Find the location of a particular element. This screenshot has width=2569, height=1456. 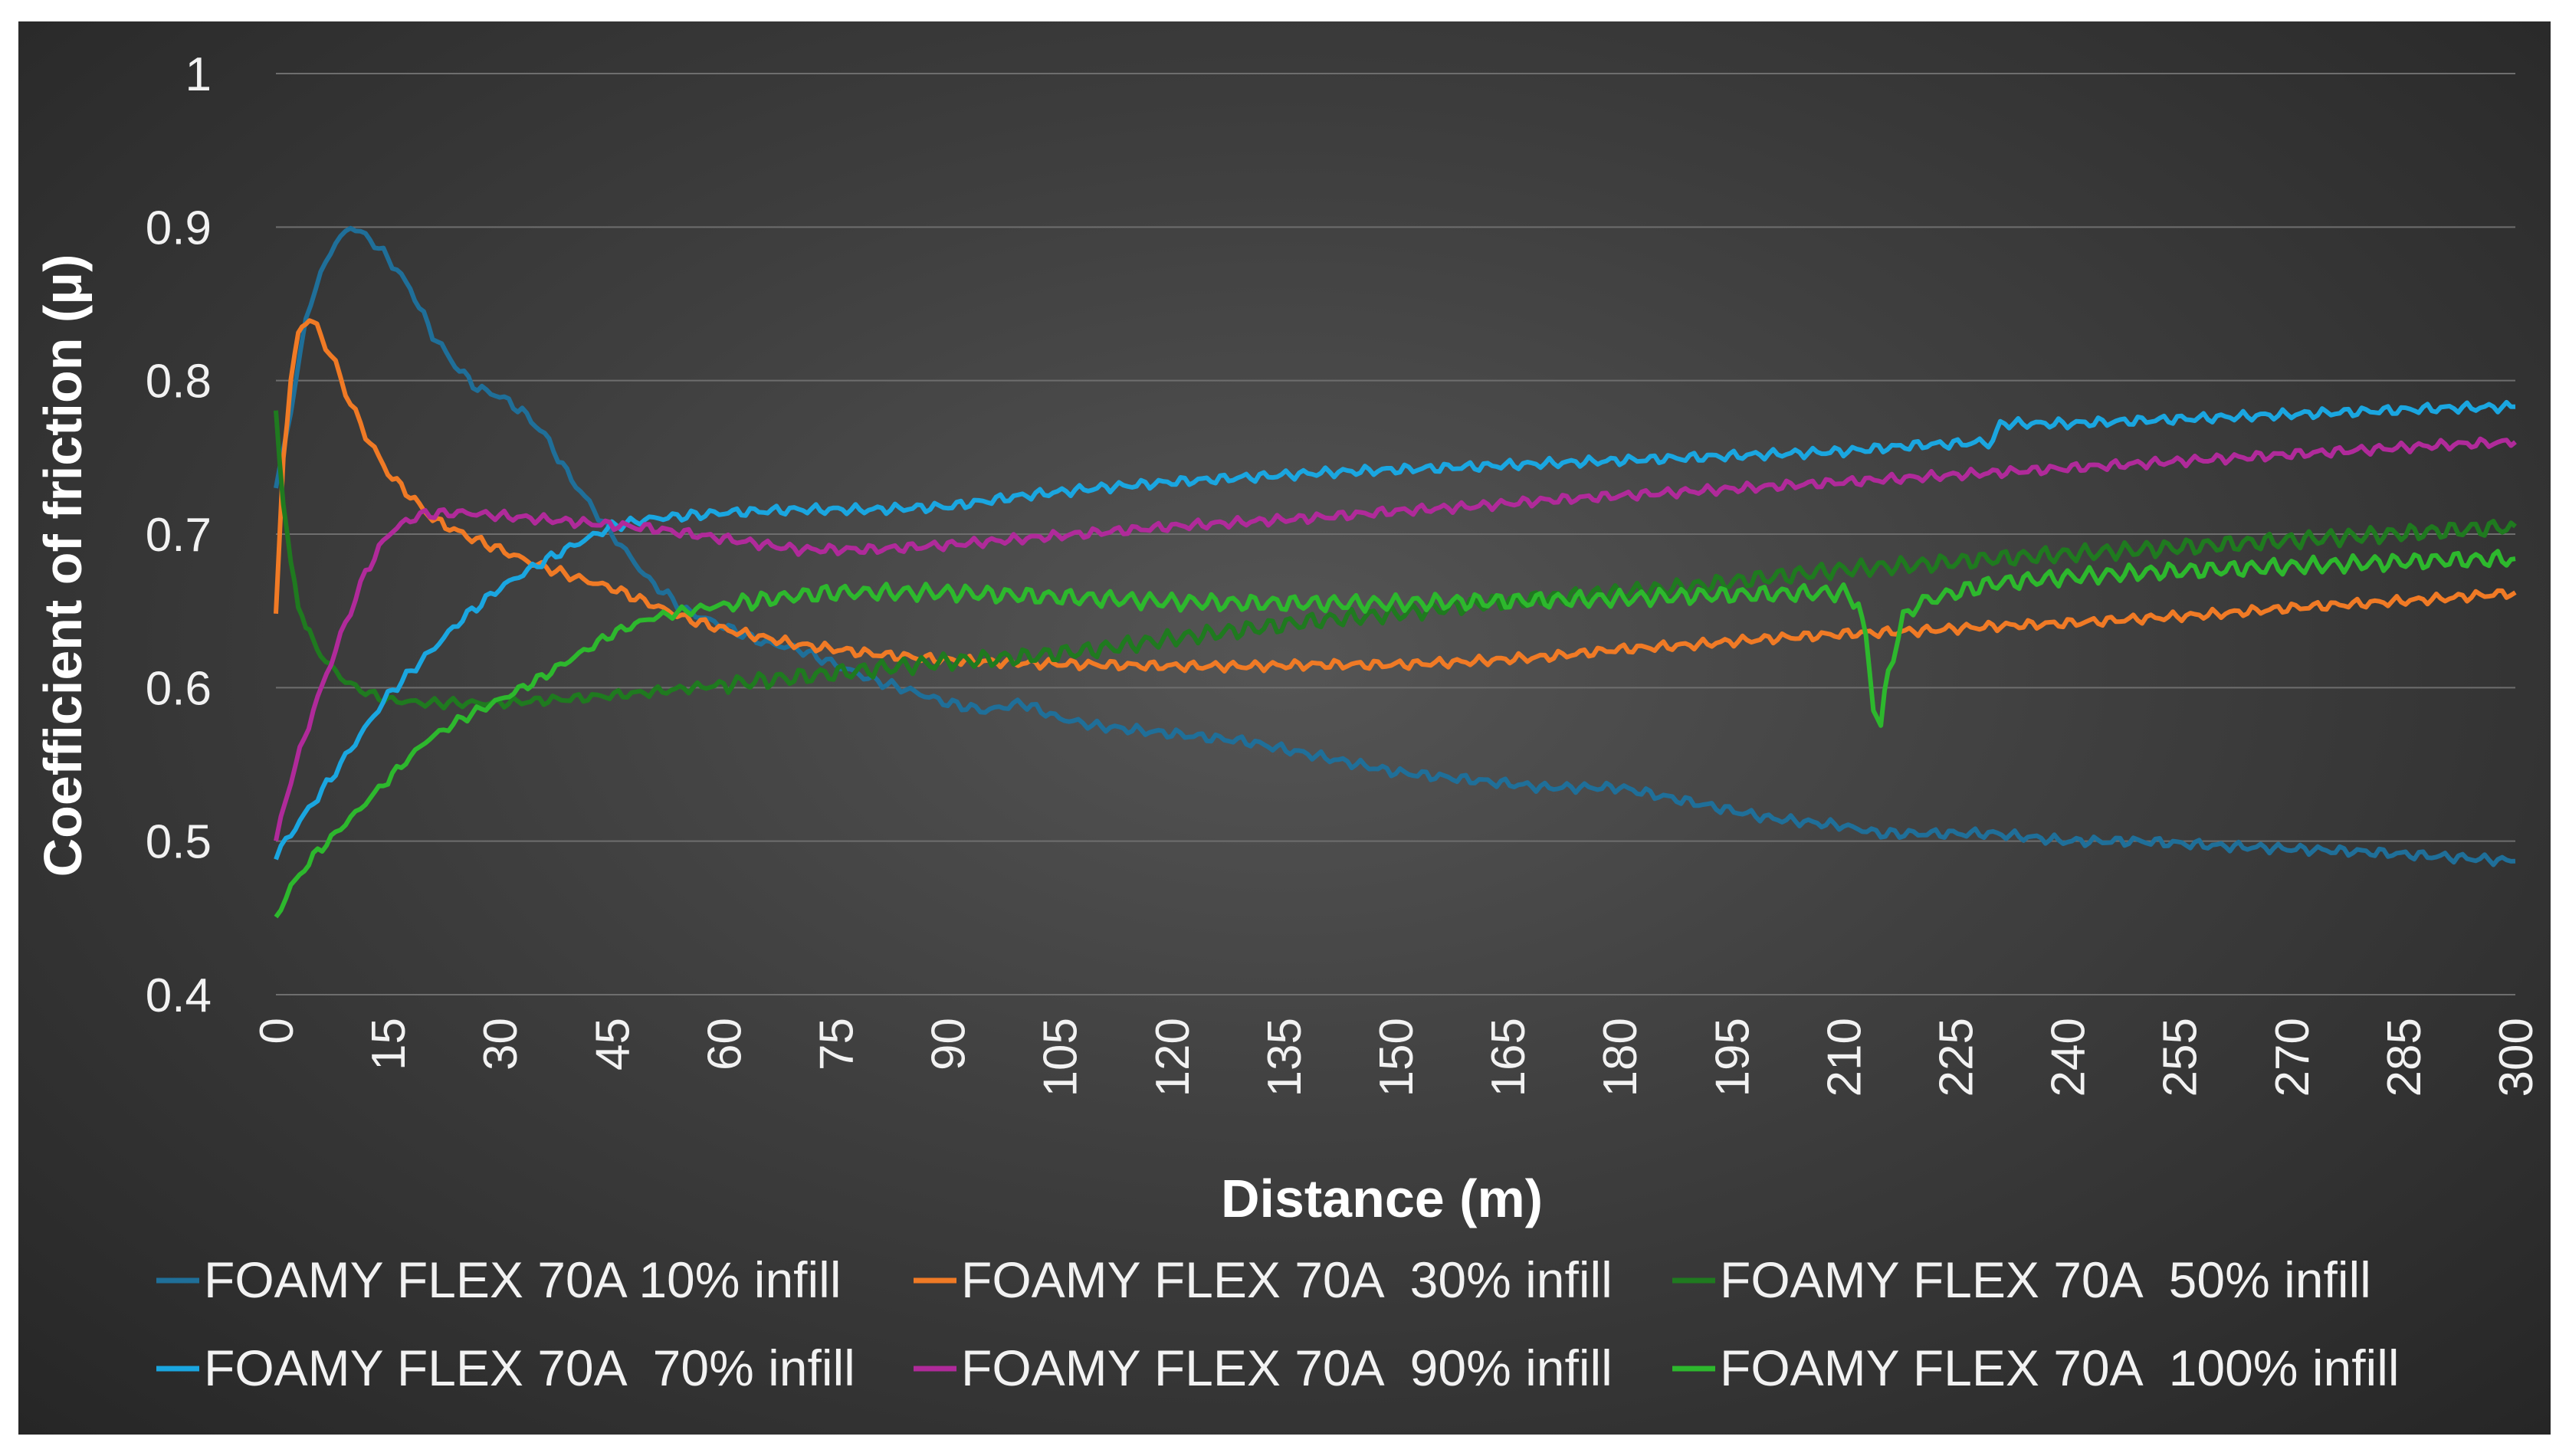

y-tick-label: 0.8 is located at coordinates (179, 382).